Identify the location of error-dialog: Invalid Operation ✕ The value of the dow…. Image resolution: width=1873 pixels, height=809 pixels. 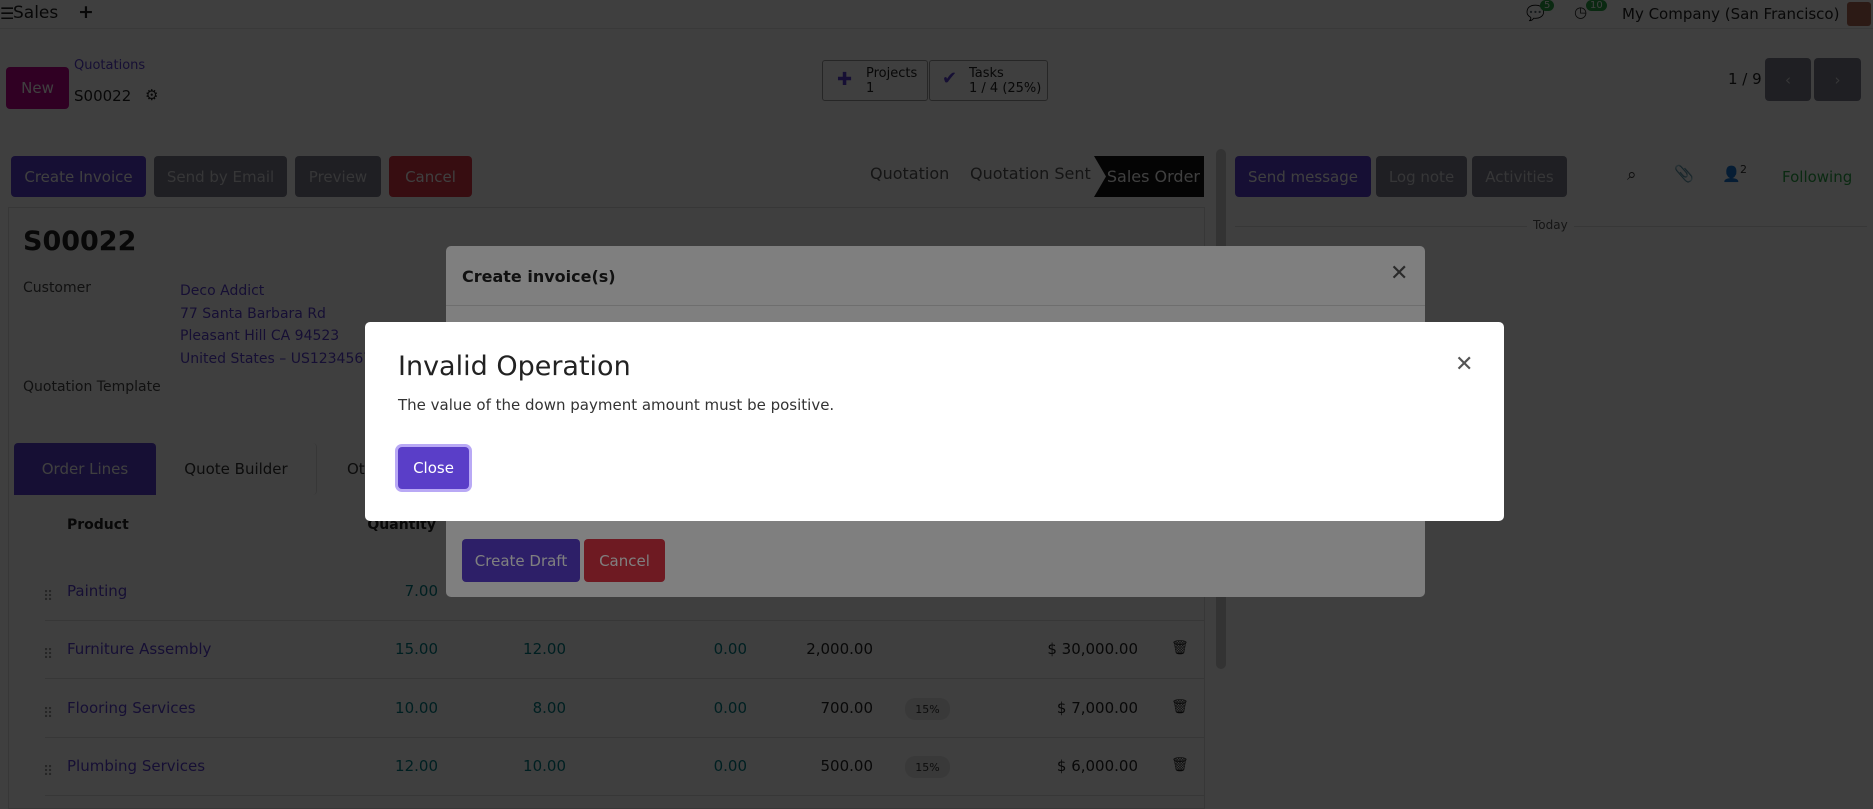
(934, 421).